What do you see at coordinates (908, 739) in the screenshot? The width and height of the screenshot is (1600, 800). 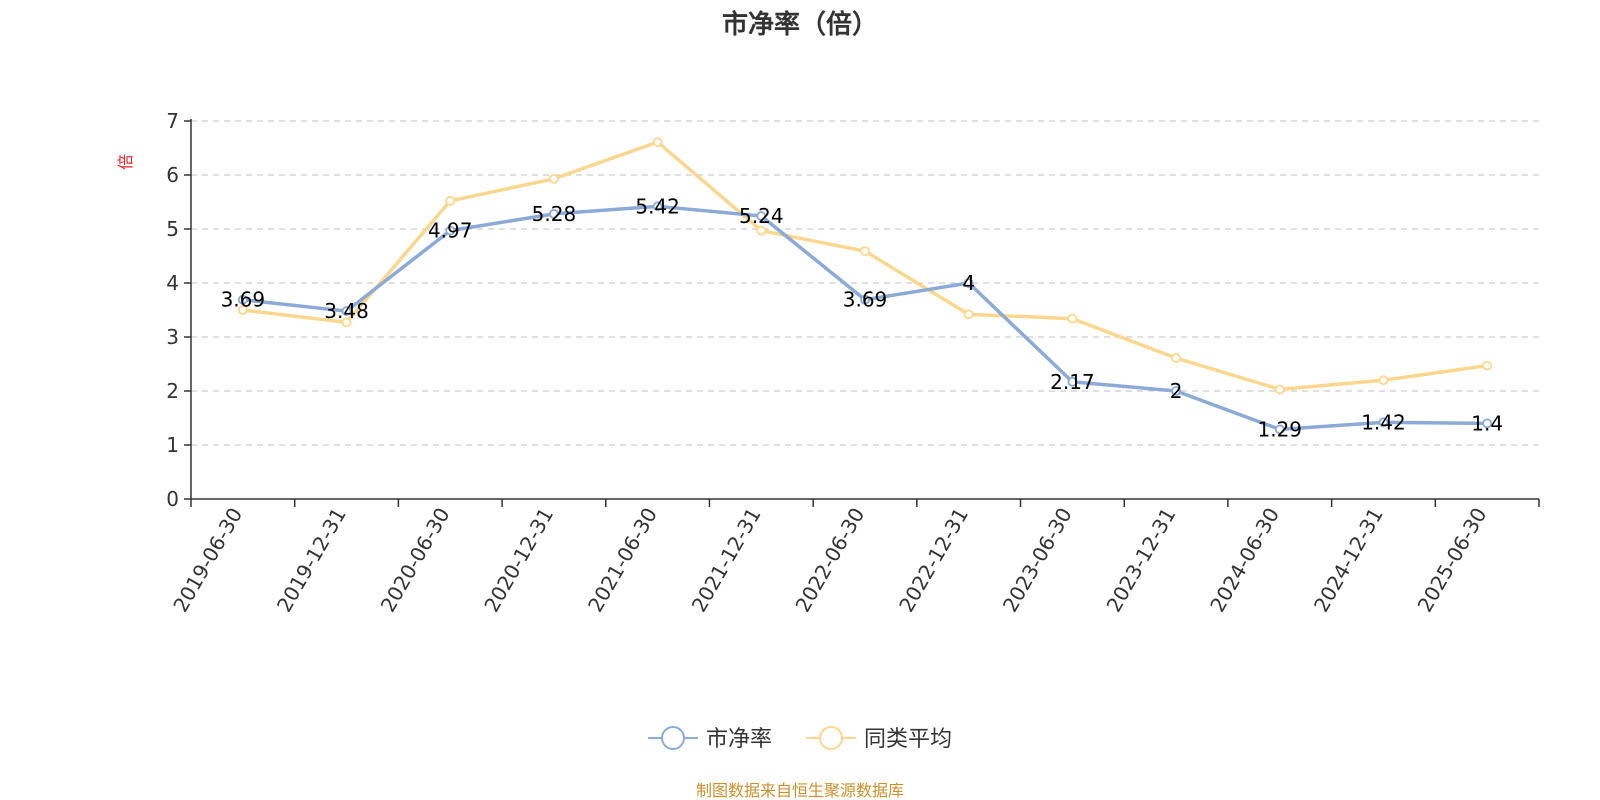 I see `legend-label: 同类平均` at bounding box center [908, 739].